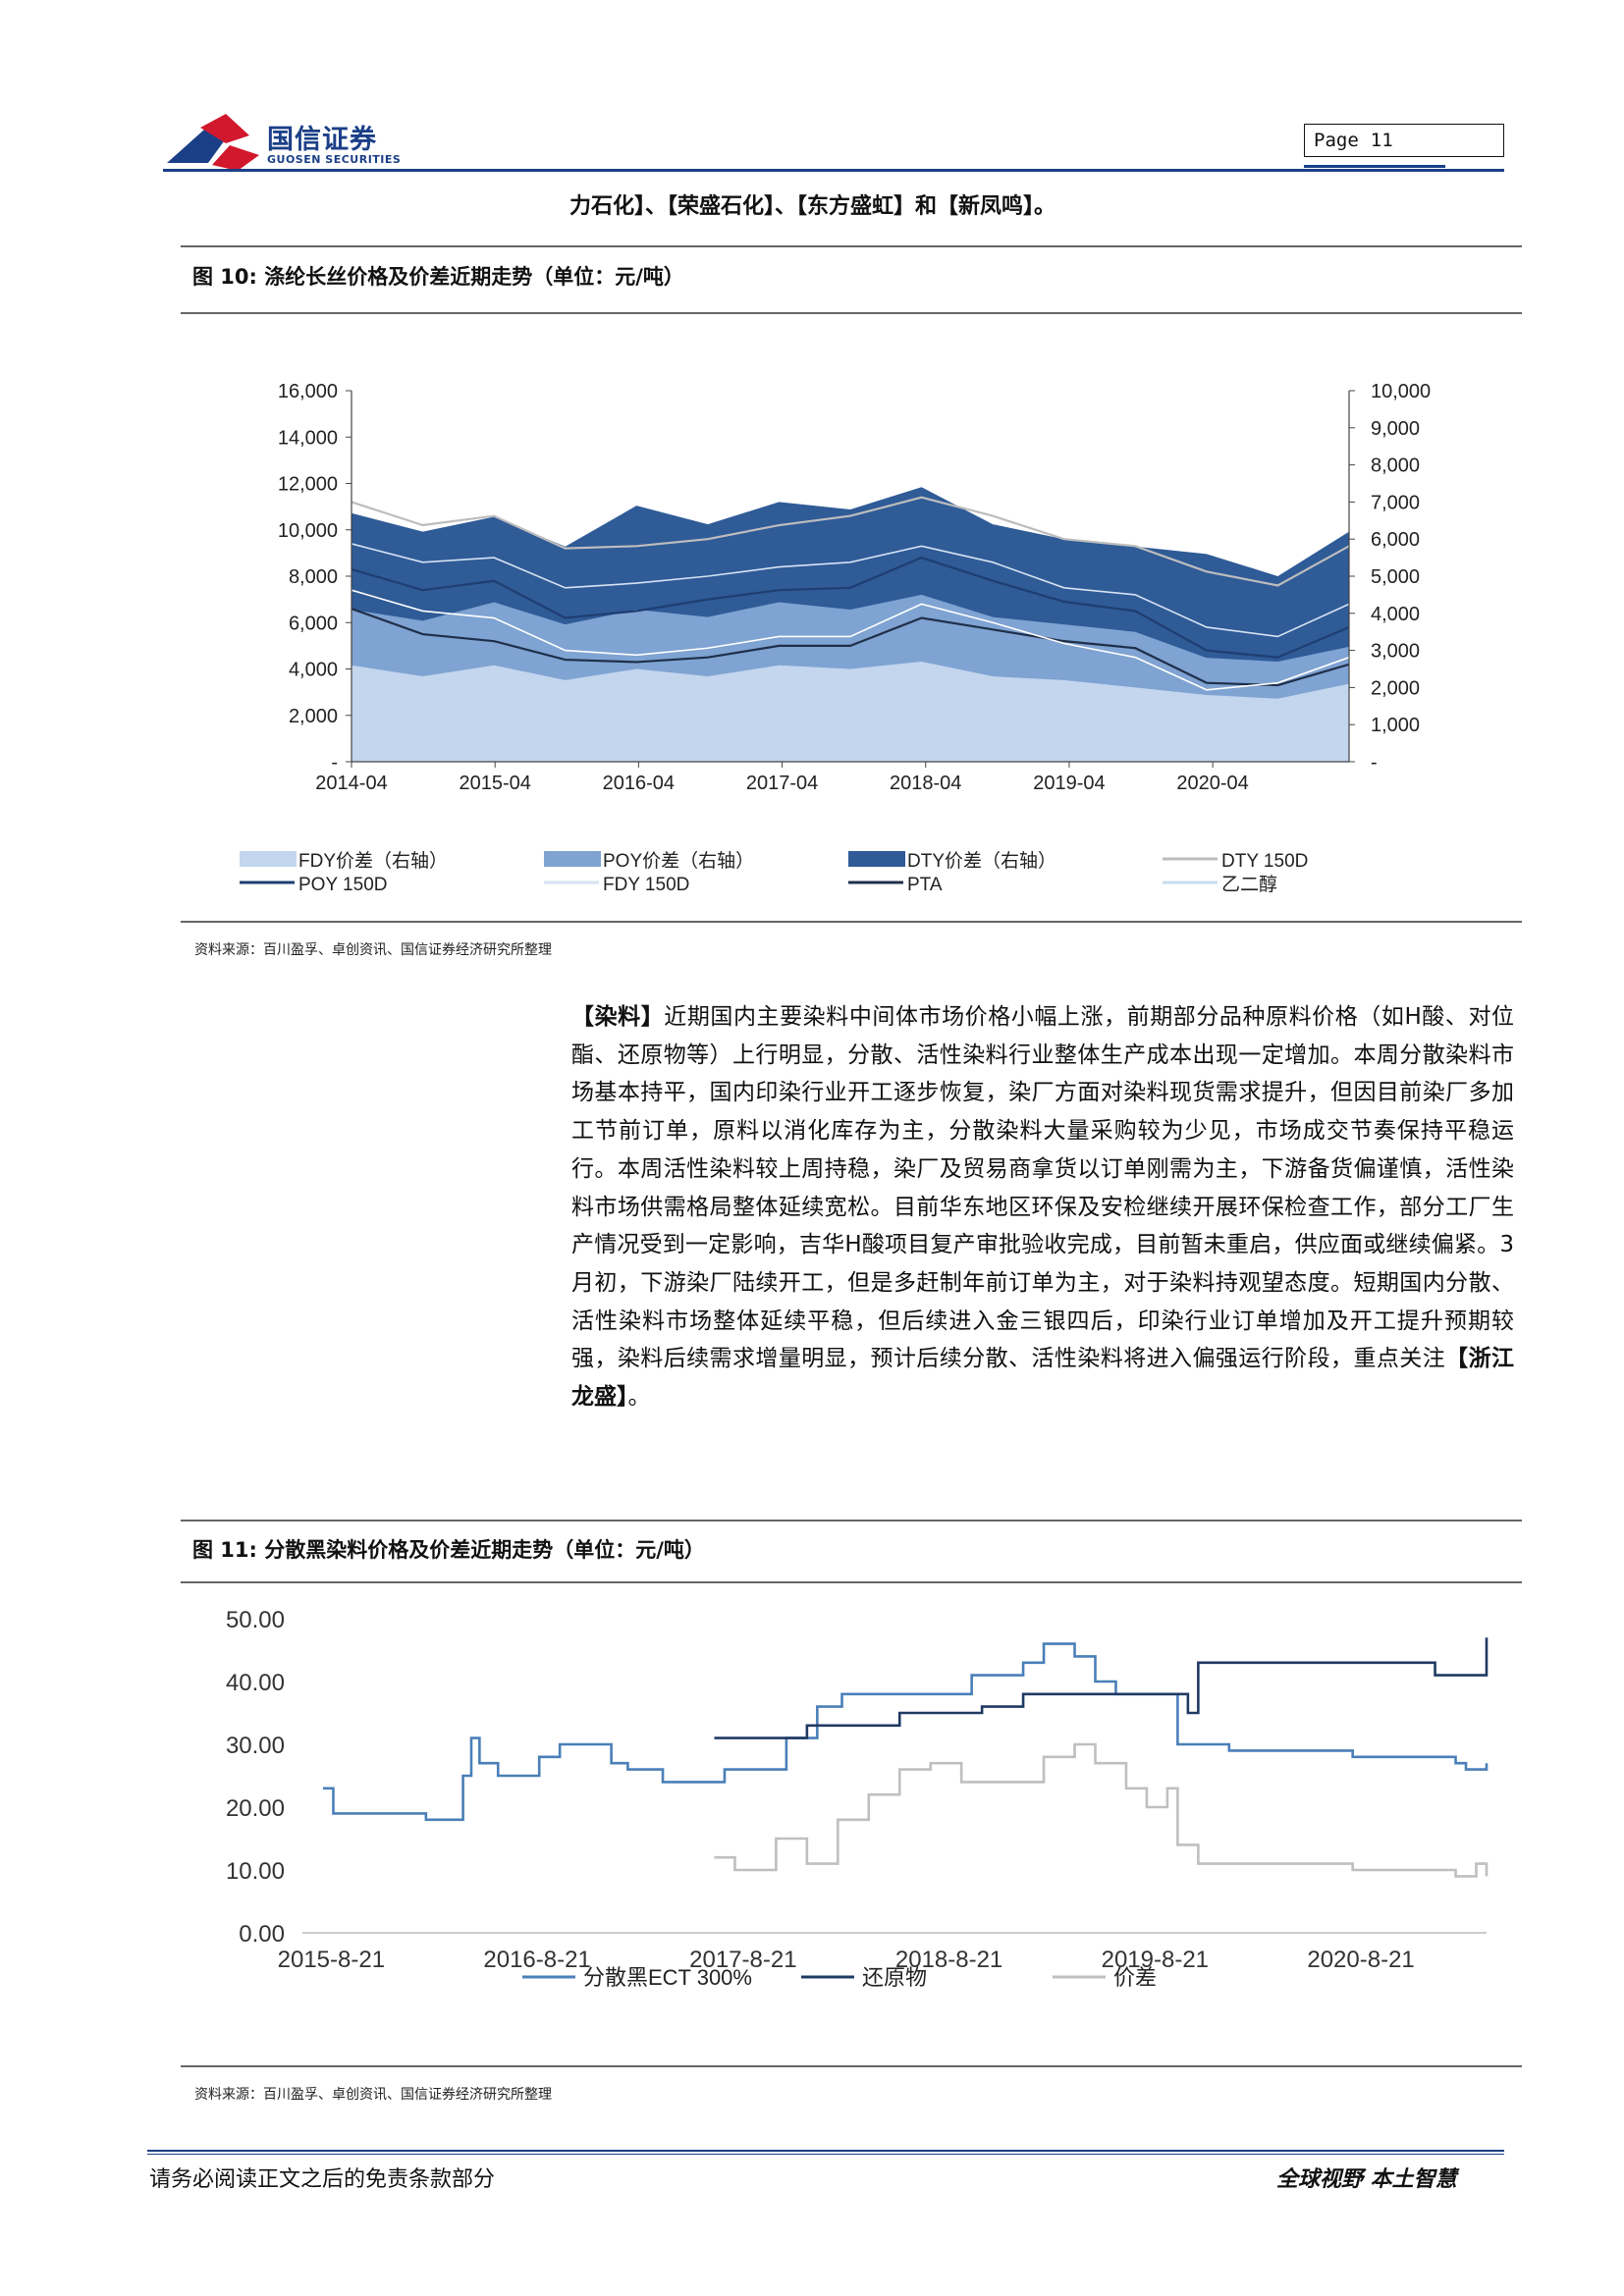 The image size is (1624, 2296). Describe the element at coordinates (373, 2095) in the screenshot. I see `figure11-source: 资料来源：百川盈孚、卓创资讯、国信证券经济研究所整理` at that location.